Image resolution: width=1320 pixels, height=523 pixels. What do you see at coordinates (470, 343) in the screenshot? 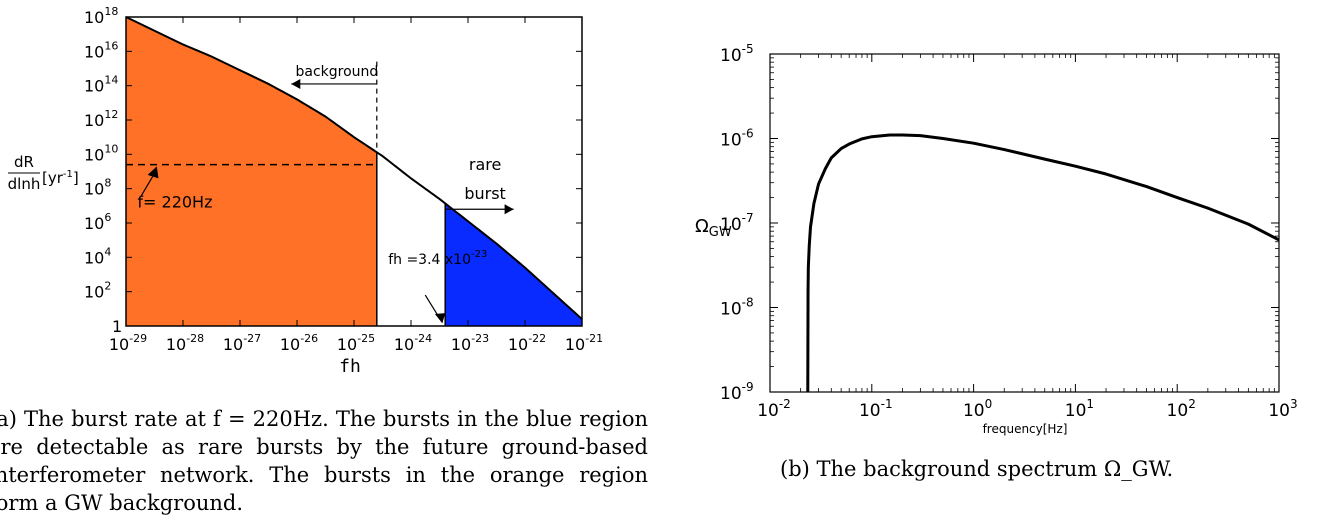
I see `x-tick-label: 10⁻²³` at bounding box center [470, 343].